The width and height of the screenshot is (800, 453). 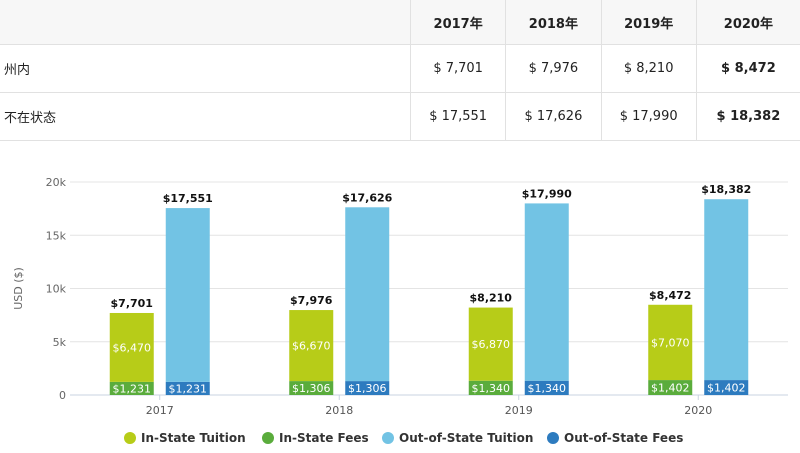 I want to click on total-label: $17,990, so click(x=547, y=193).